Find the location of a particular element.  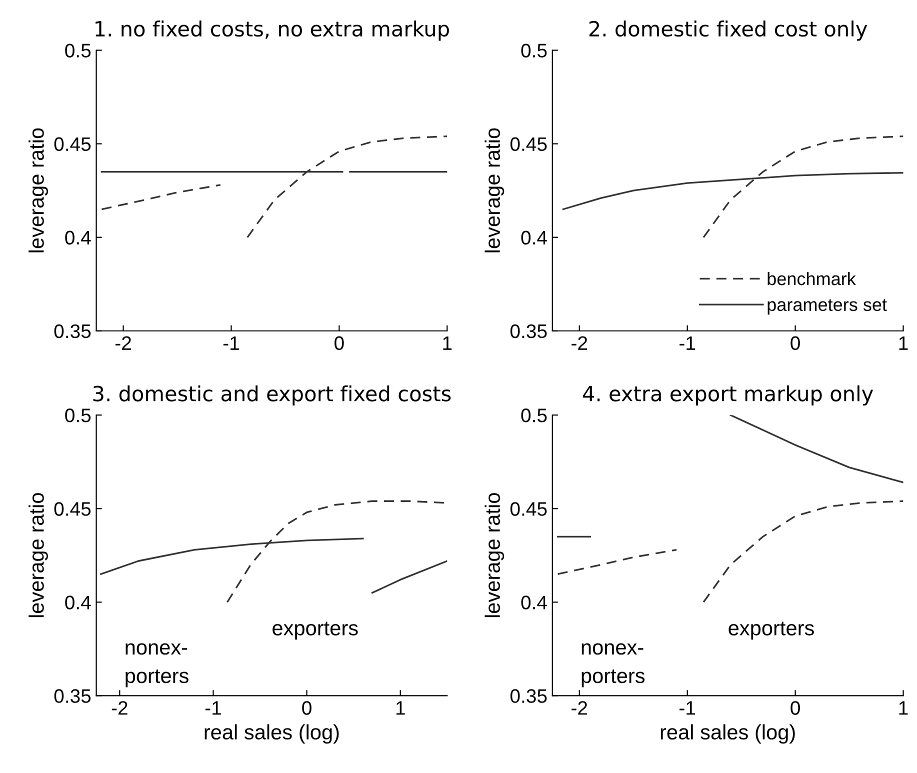

legend-label: parameters set is located at coordinates (827, 307).